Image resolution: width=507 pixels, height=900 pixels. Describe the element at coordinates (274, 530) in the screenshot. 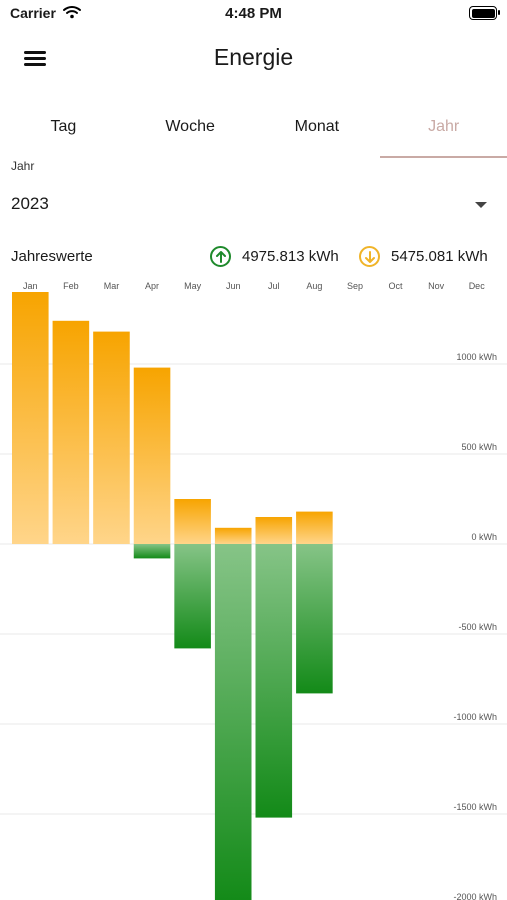

I see `bar-consumption-jul` at that location.